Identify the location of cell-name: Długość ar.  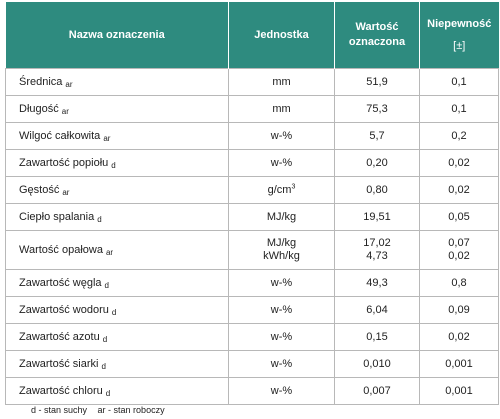
(117, 109).